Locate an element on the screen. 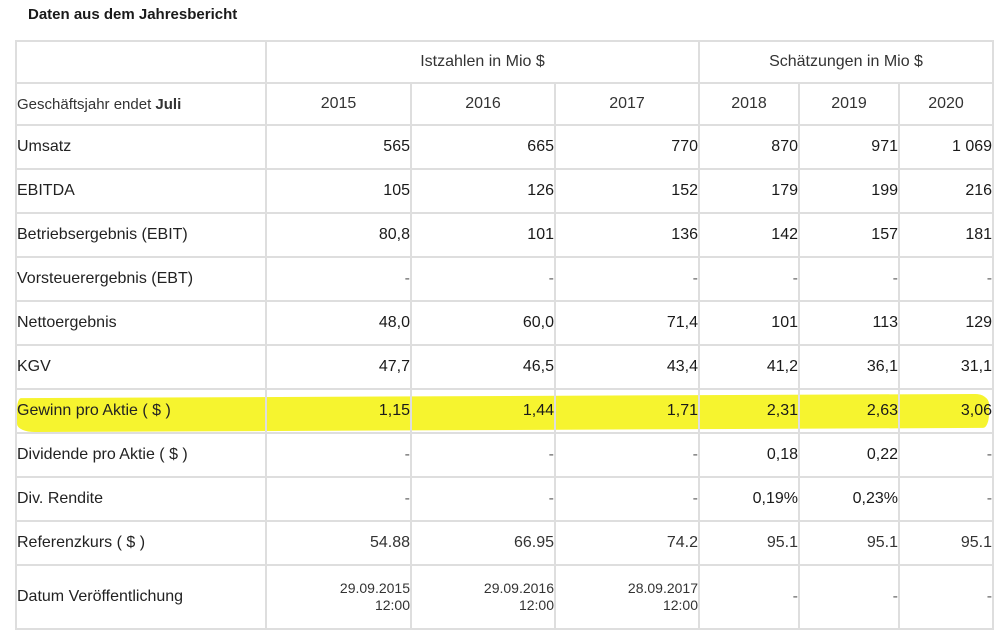 The image size is (1000, 635). publication-date: 29.09.2016 is located at coordinates (518, 588).